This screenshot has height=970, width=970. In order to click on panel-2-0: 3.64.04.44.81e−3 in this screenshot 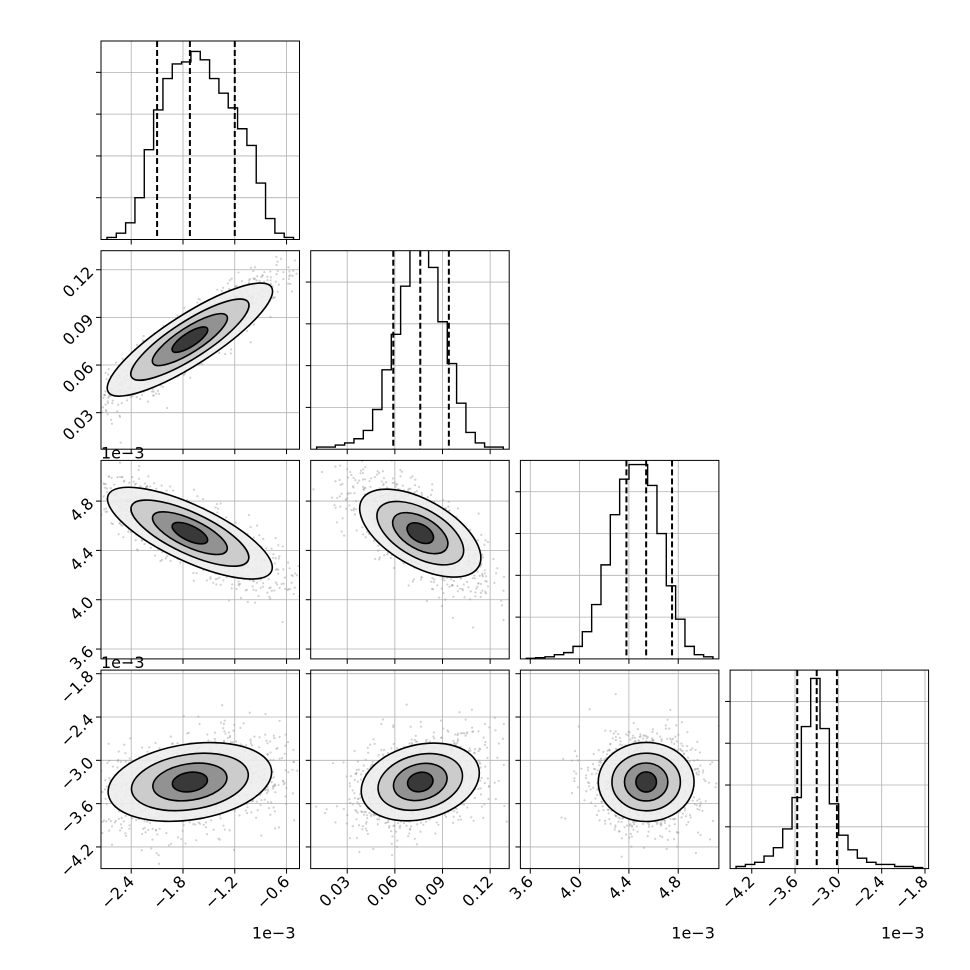, I will do `click(177, 558)`.